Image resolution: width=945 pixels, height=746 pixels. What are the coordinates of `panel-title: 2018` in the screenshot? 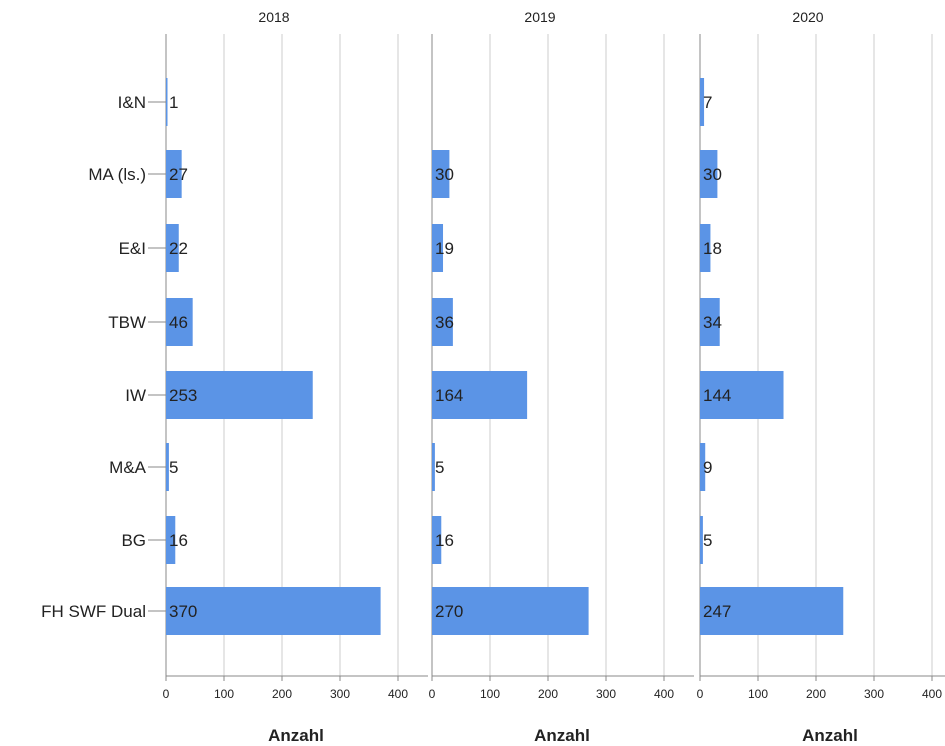 It's located at (273, 17).